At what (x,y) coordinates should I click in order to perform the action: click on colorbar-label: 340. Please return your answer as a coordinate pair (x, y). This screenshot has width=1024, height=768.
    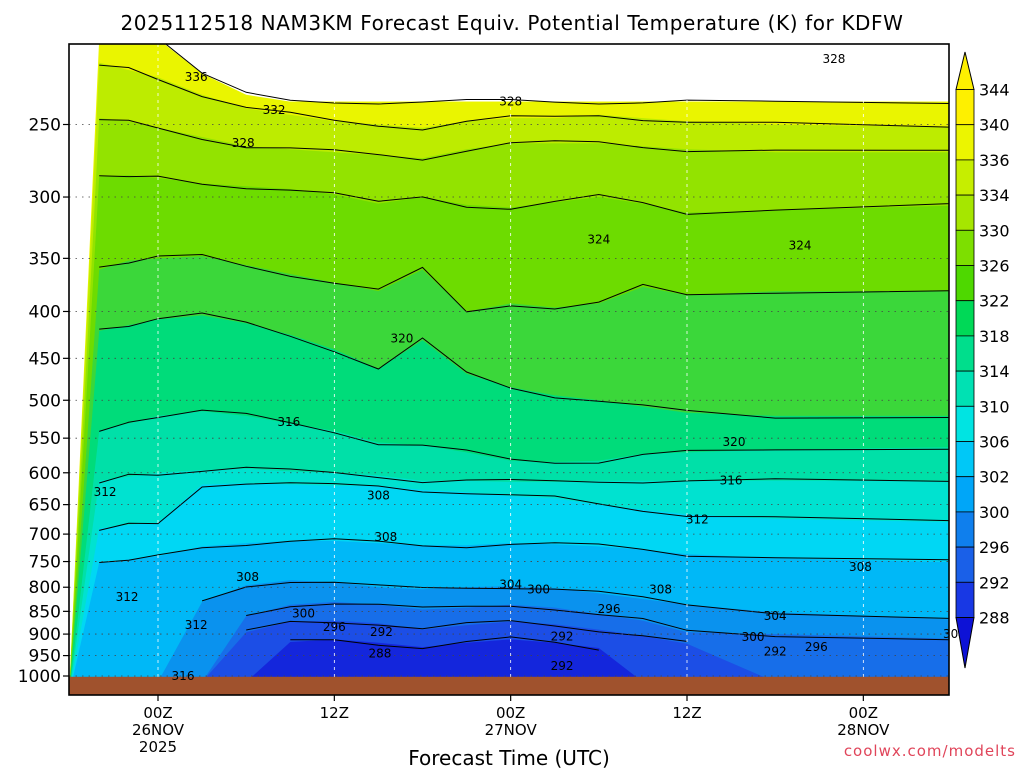
    Looking at the image, I should click on (994, 125).